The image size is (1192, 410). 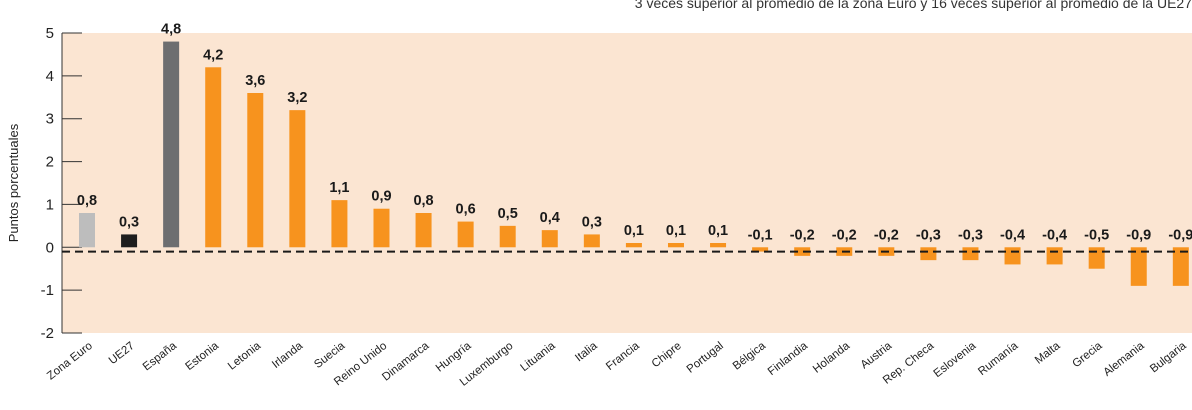 I want to click on x-category-label: Zona Euro, so click(x=70, y=361).